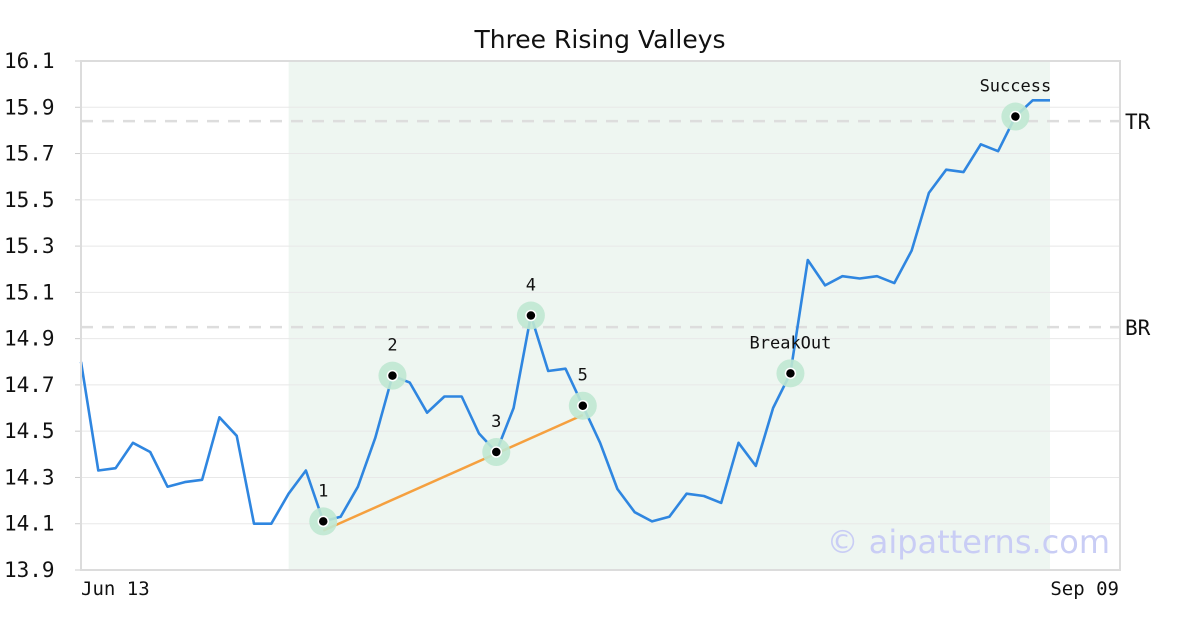 Image resolution: width=1200 pixels, height=630 pixels. What do you see at coordinates (790, 373) in the screenshot?
I see `marker-point-breakout` at bounding box center [790, 373].